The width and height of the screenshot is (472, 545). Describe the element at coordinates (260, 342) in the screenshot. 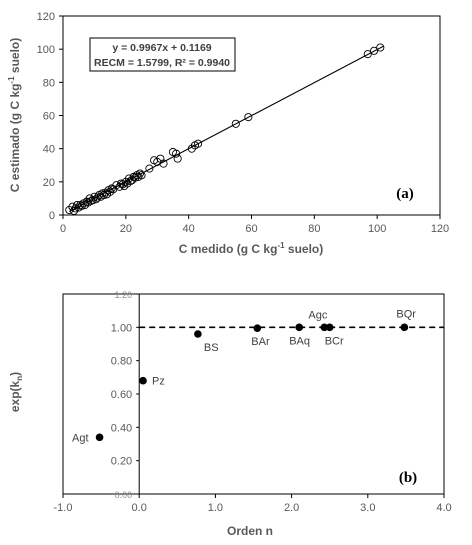

I see `panel-b-point-label: BAr` at that location.